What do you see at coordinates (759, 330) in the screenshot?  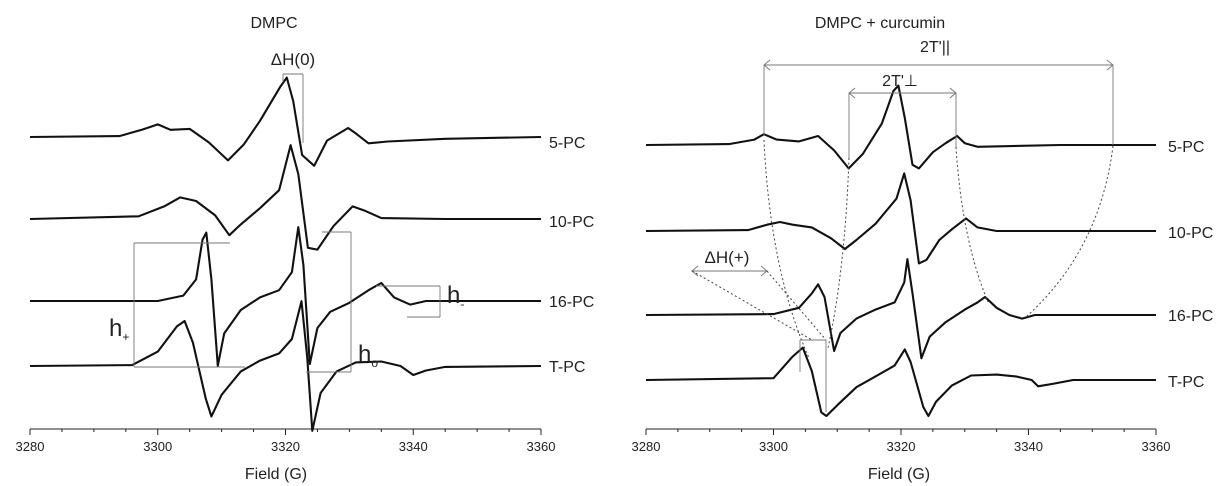 I see `annotation-delta-h-plus: ΔH(+)` at bounding box center [759, 330].